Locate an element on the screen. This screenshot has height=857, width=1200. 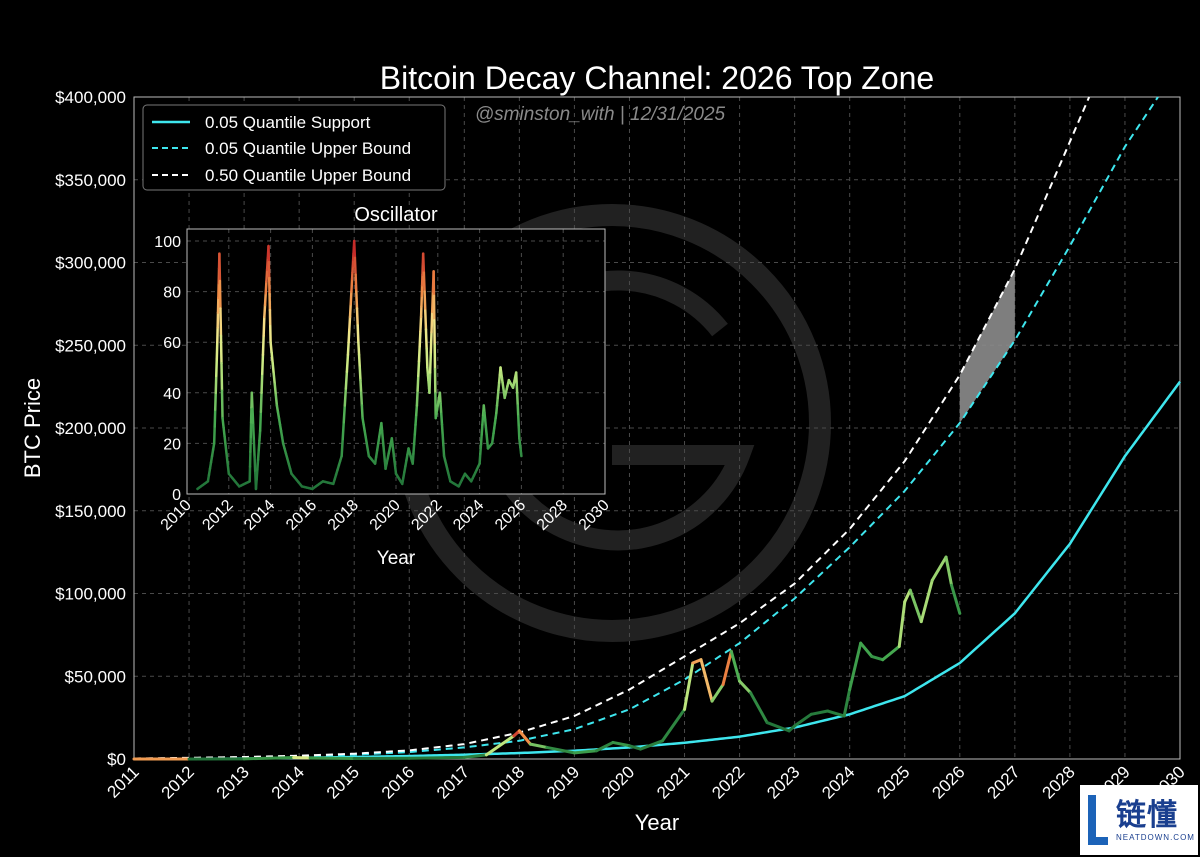
y-tick-label: $200,000 is located at coordinates (90, 428).